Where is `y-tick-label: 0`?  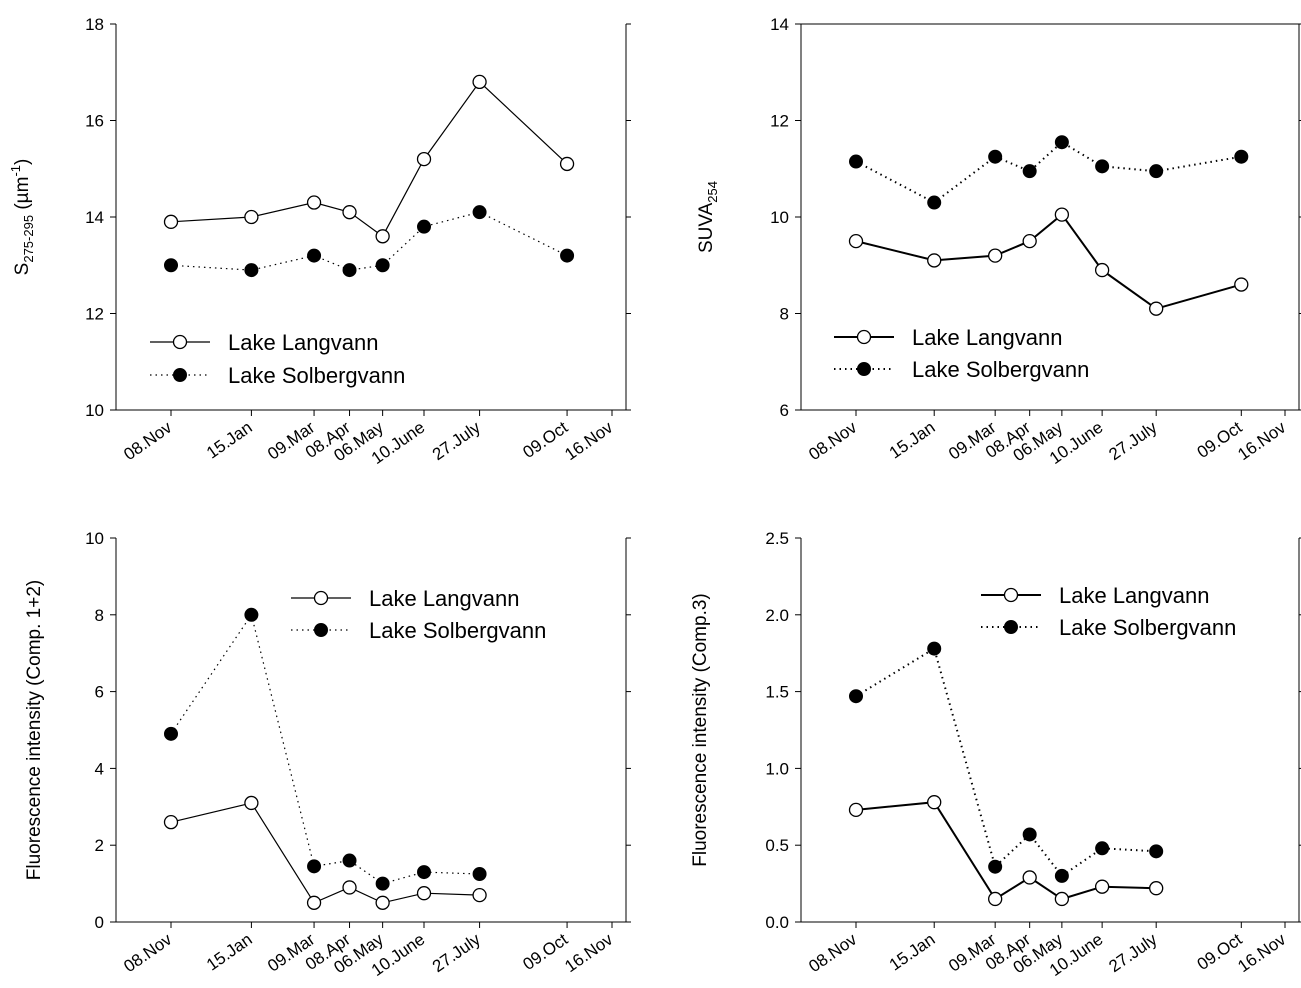
y-tick-label: 0 is located at coordinates (99, 922).